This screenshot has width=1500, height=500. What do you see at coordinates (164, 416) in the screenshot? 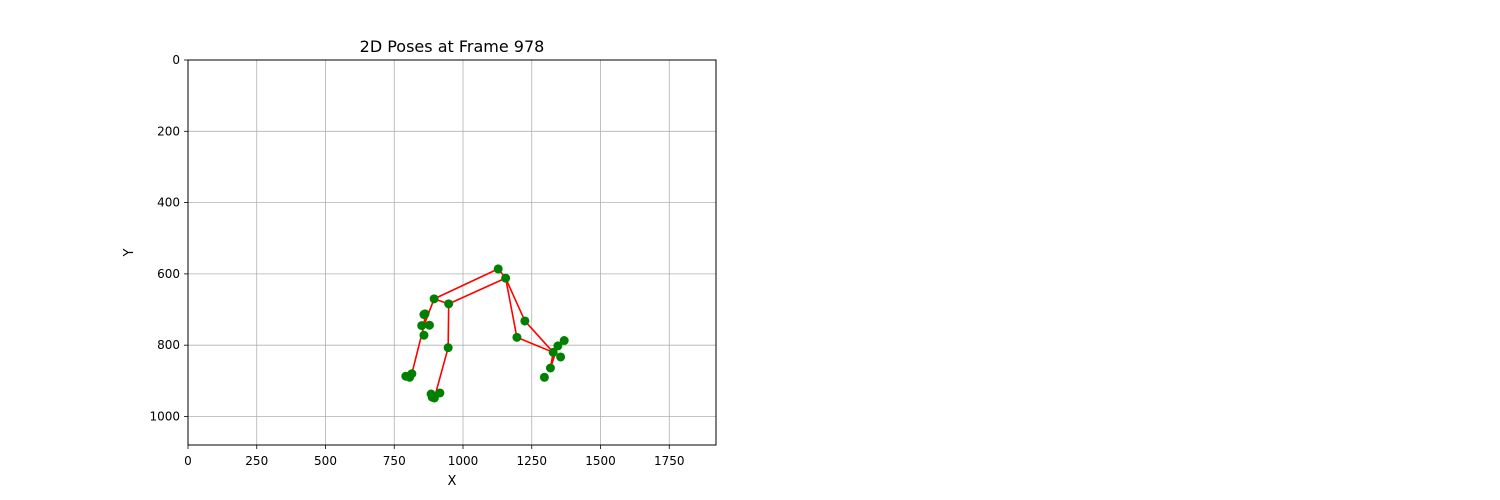
I see `y-tick-label: 1000` at bounding box center [164, 416].